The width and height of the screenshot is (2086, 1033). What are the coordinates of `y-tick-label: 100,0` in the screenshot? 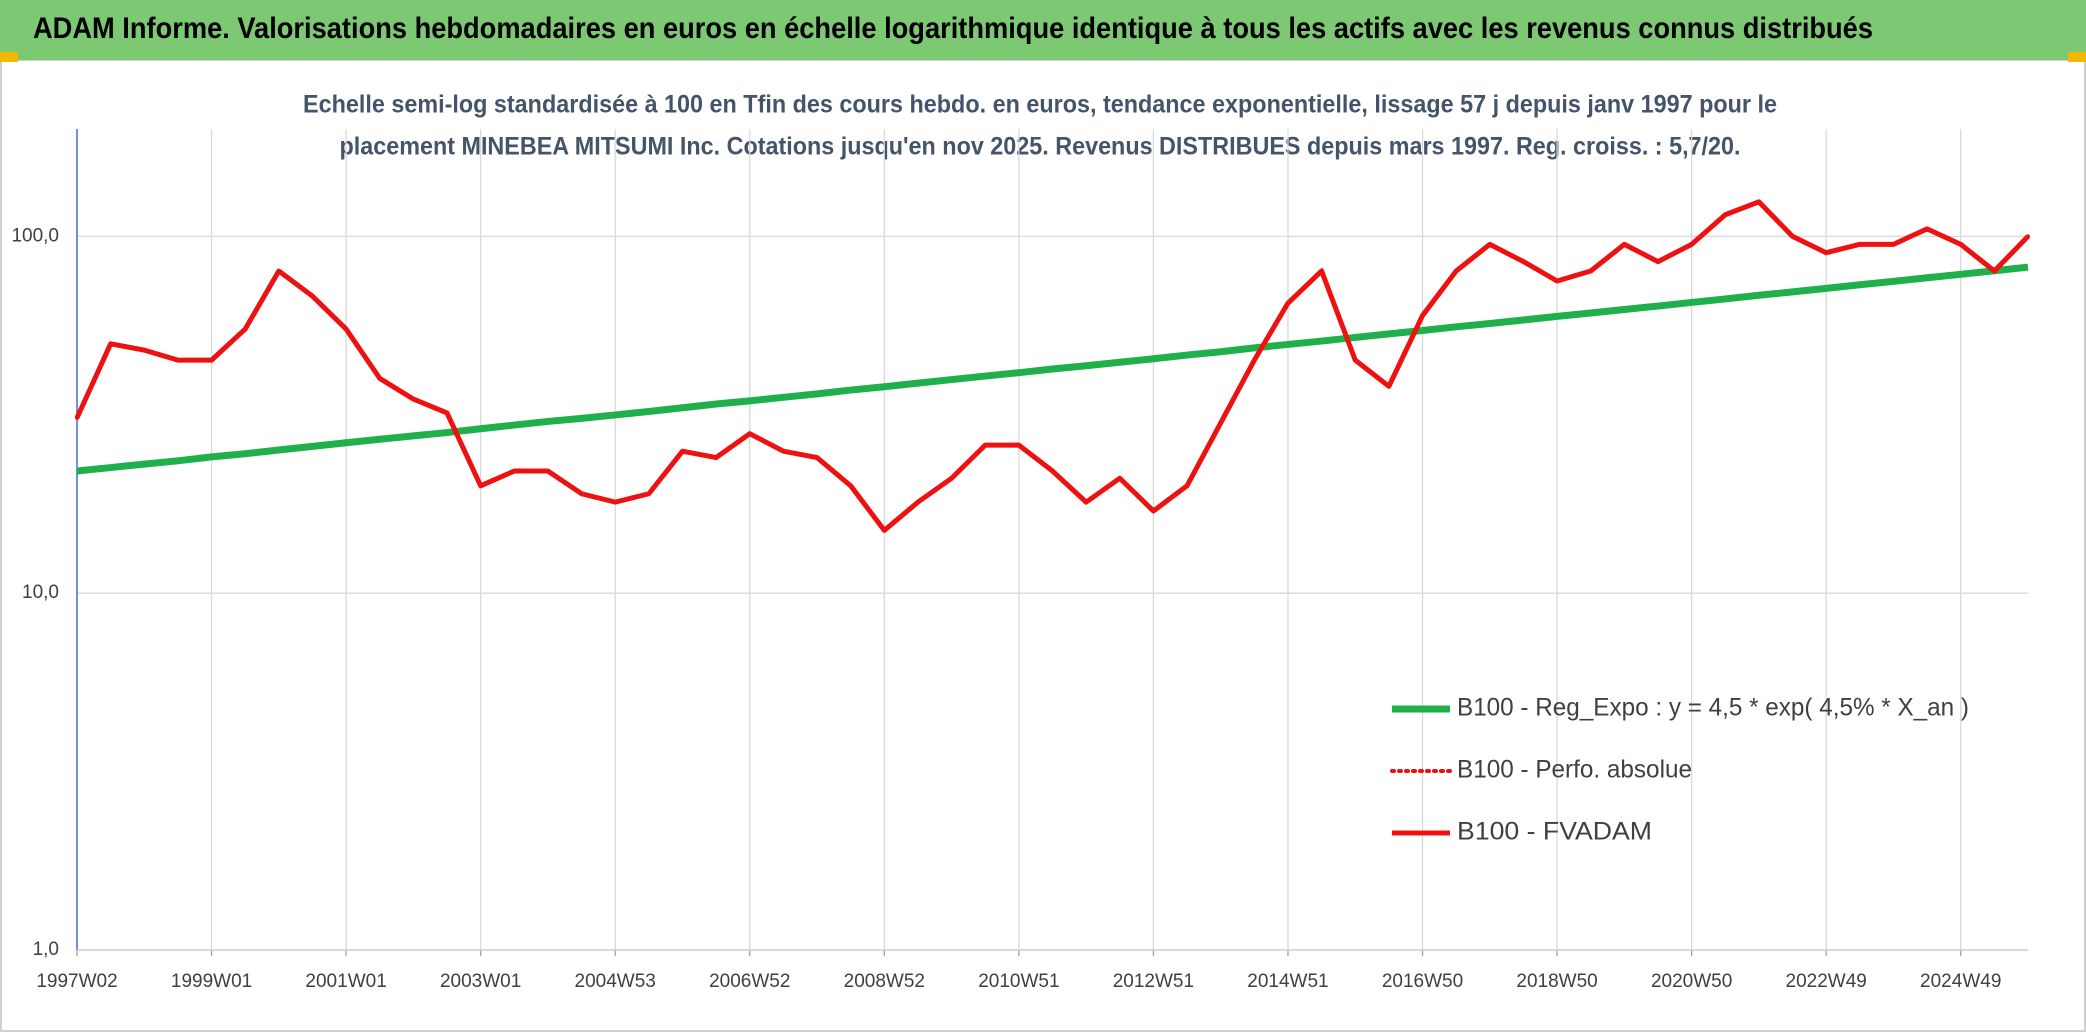 It's located at (35, 235).